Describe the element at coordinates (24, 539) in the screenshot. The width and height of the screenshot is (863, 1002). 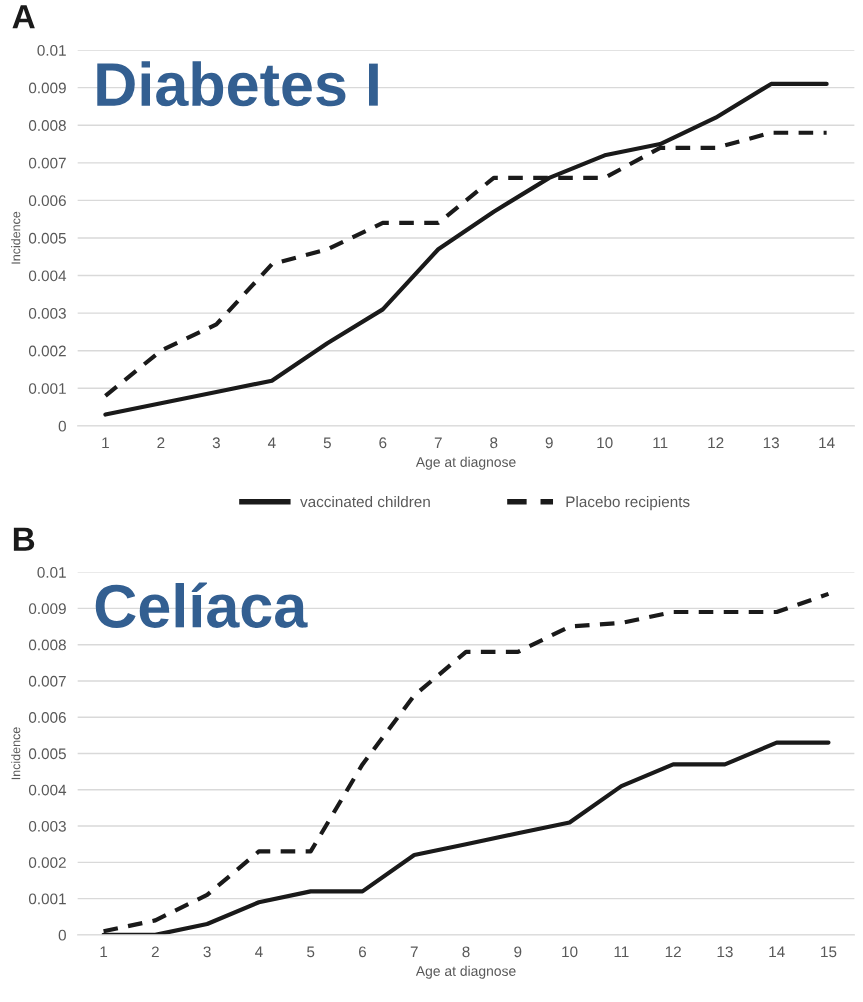
I see `chart-title: B` at that location.